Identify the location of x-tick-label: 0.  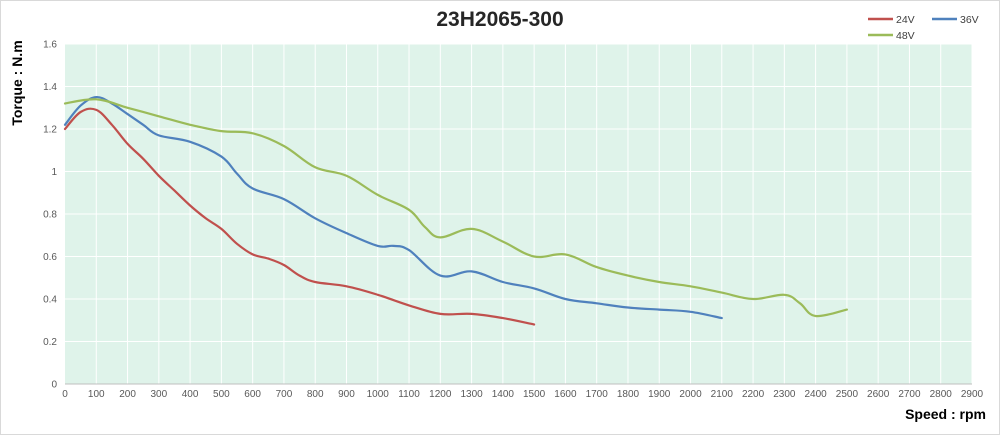
(65, 394).